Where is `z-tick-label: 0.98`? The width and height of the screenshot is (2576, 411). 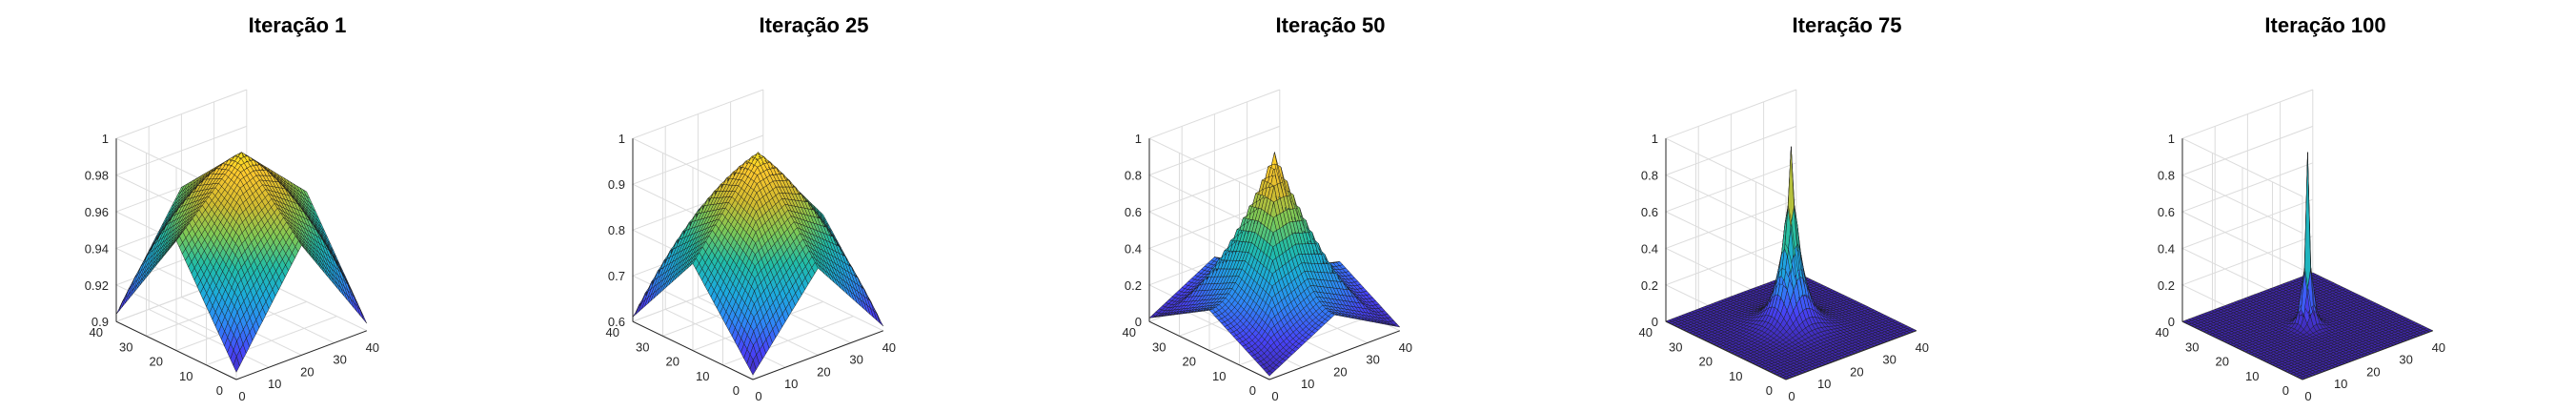 z-tick-label: 0.98 is located at coordinates (97, 176).